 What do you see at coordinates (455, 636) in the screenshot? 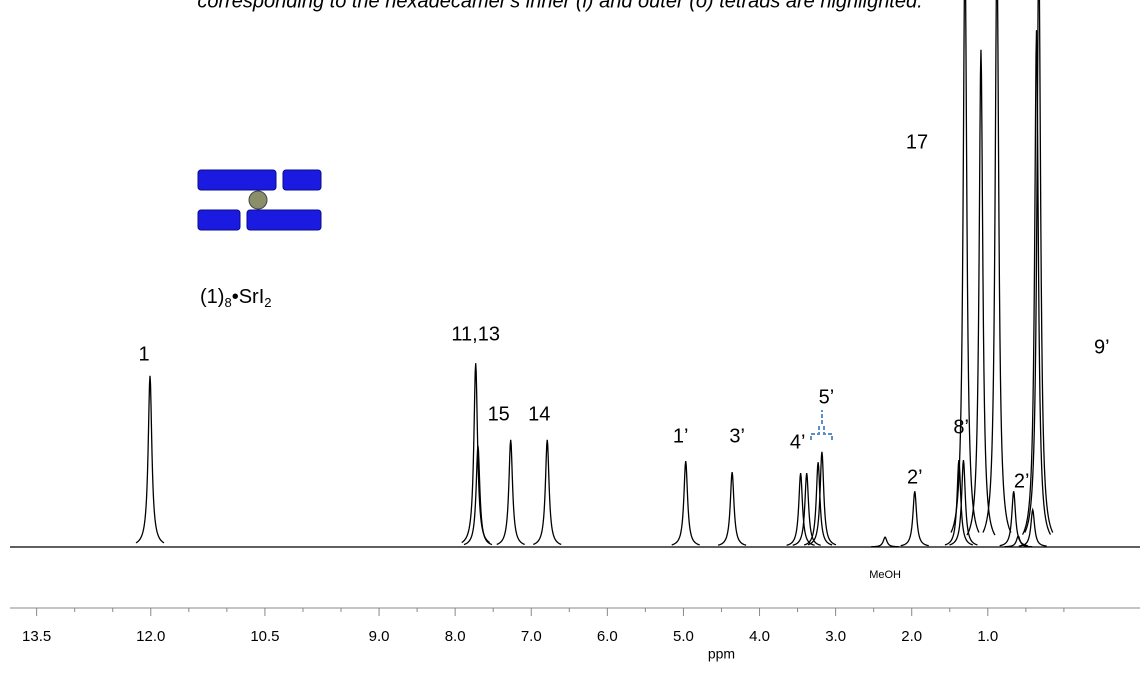
I see `x-tick-label: 8.0` at bounding box center [455, 636].